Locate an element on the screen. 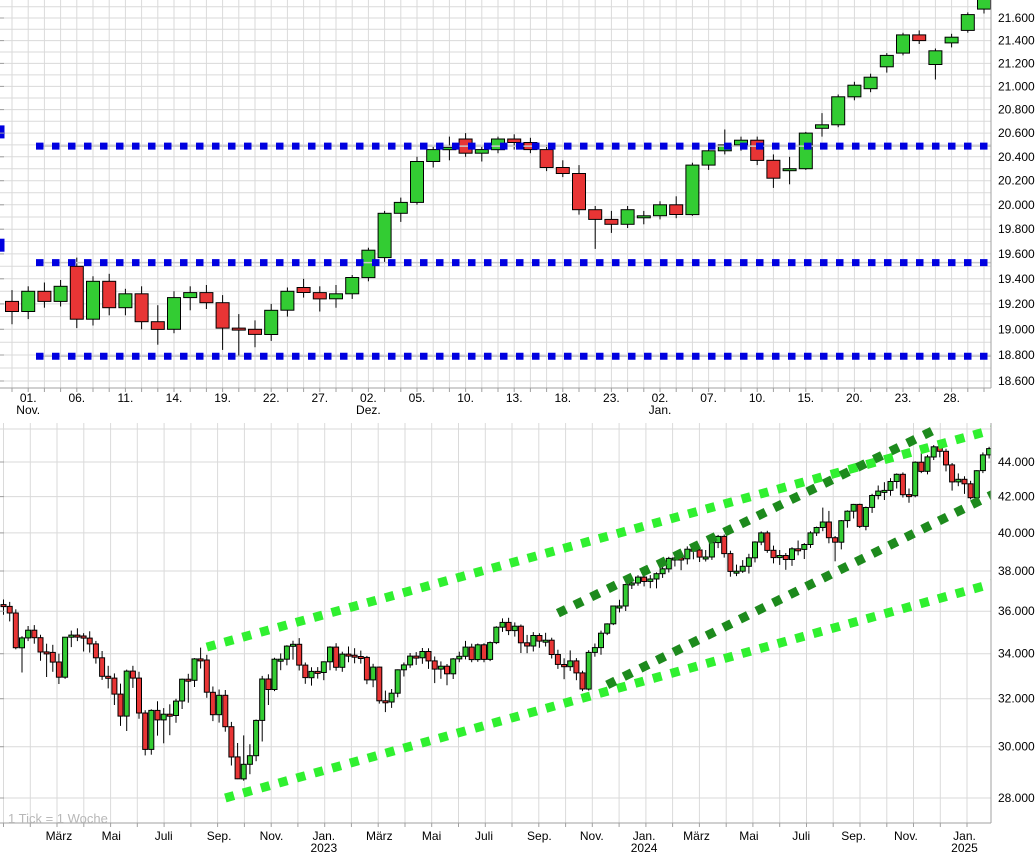  y-axis-label: 19.000 is located at coordinates (1016, 329).